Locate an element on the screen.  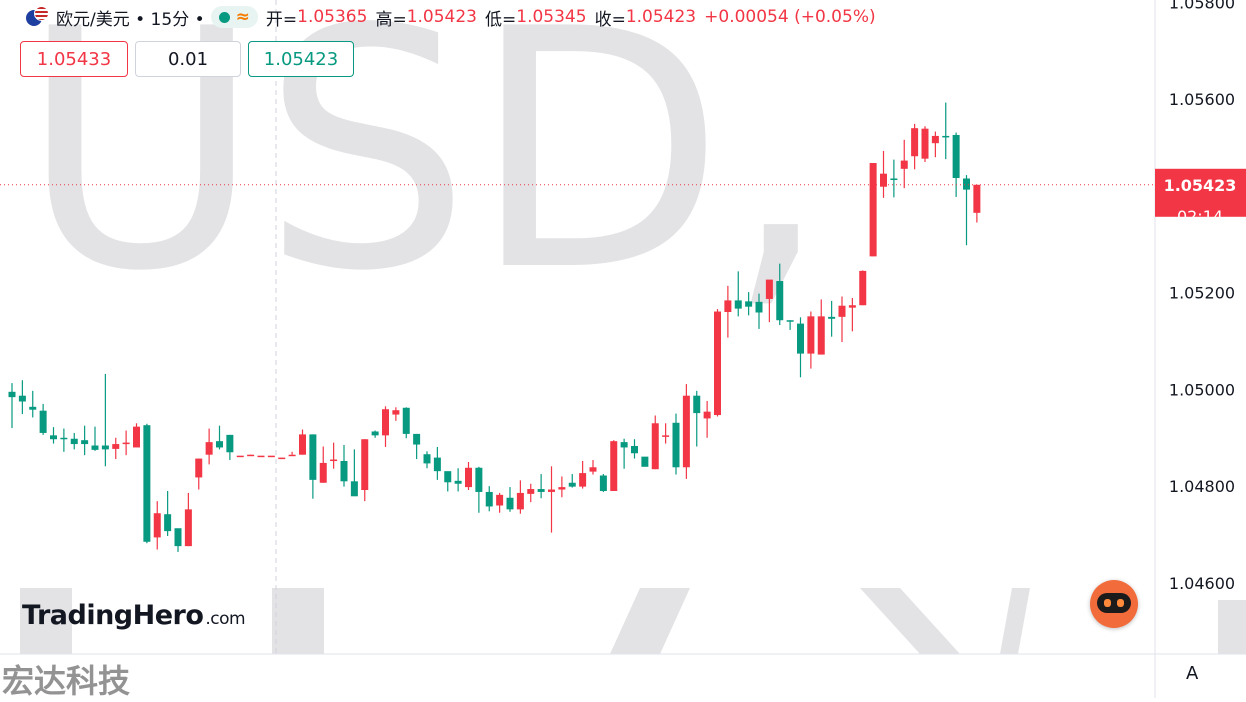
last-price-label: 1.05423 is located at coordinates (1200, 185).